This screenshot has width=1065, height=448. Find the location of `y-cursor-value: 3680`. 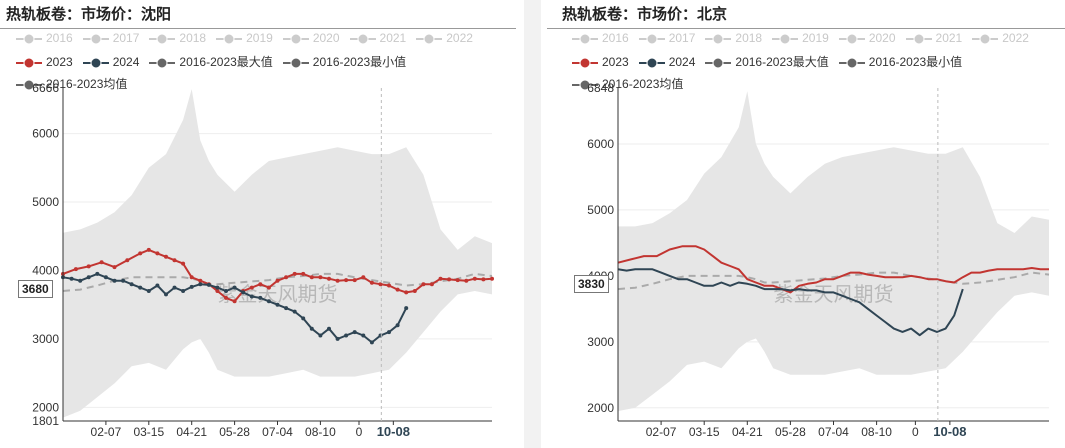

y-cursor-value: 3680 is located at coordinates (35, 289).